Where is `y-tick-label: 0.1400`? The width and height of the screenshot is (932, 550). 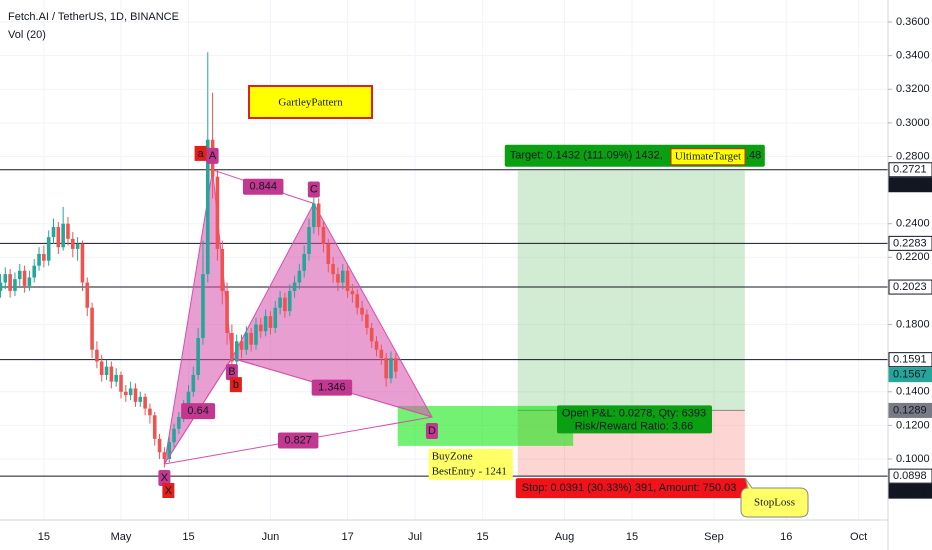
y-tick-label: 0.1400 is located at coordinates (913, 392).